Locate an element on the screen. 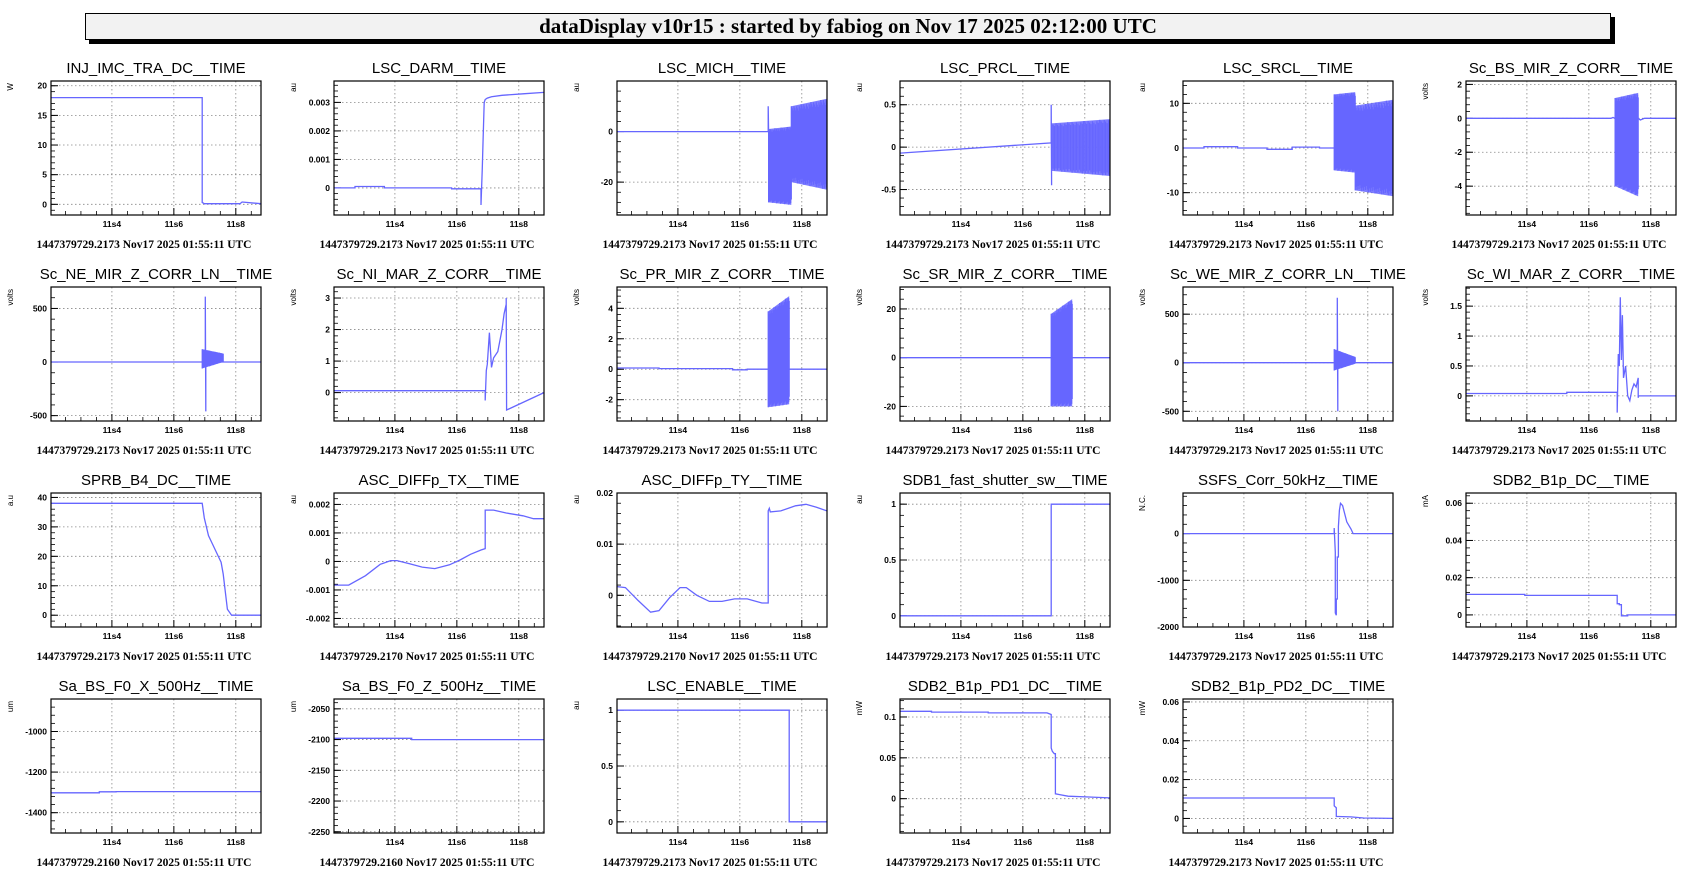 The image size is (1686, 872). y-tick-label: -500 is located at coordinates (1170, 411).